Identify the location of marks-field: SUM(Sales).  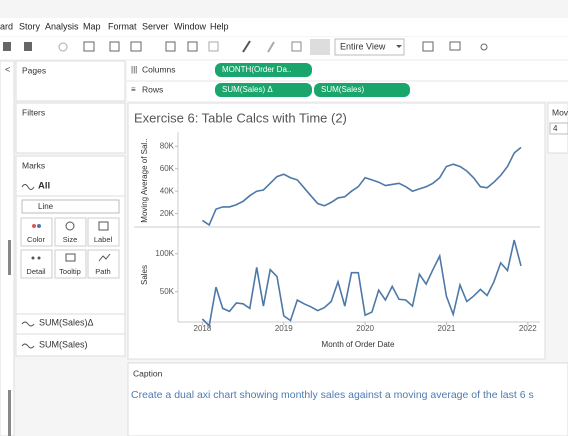
(63, 344).